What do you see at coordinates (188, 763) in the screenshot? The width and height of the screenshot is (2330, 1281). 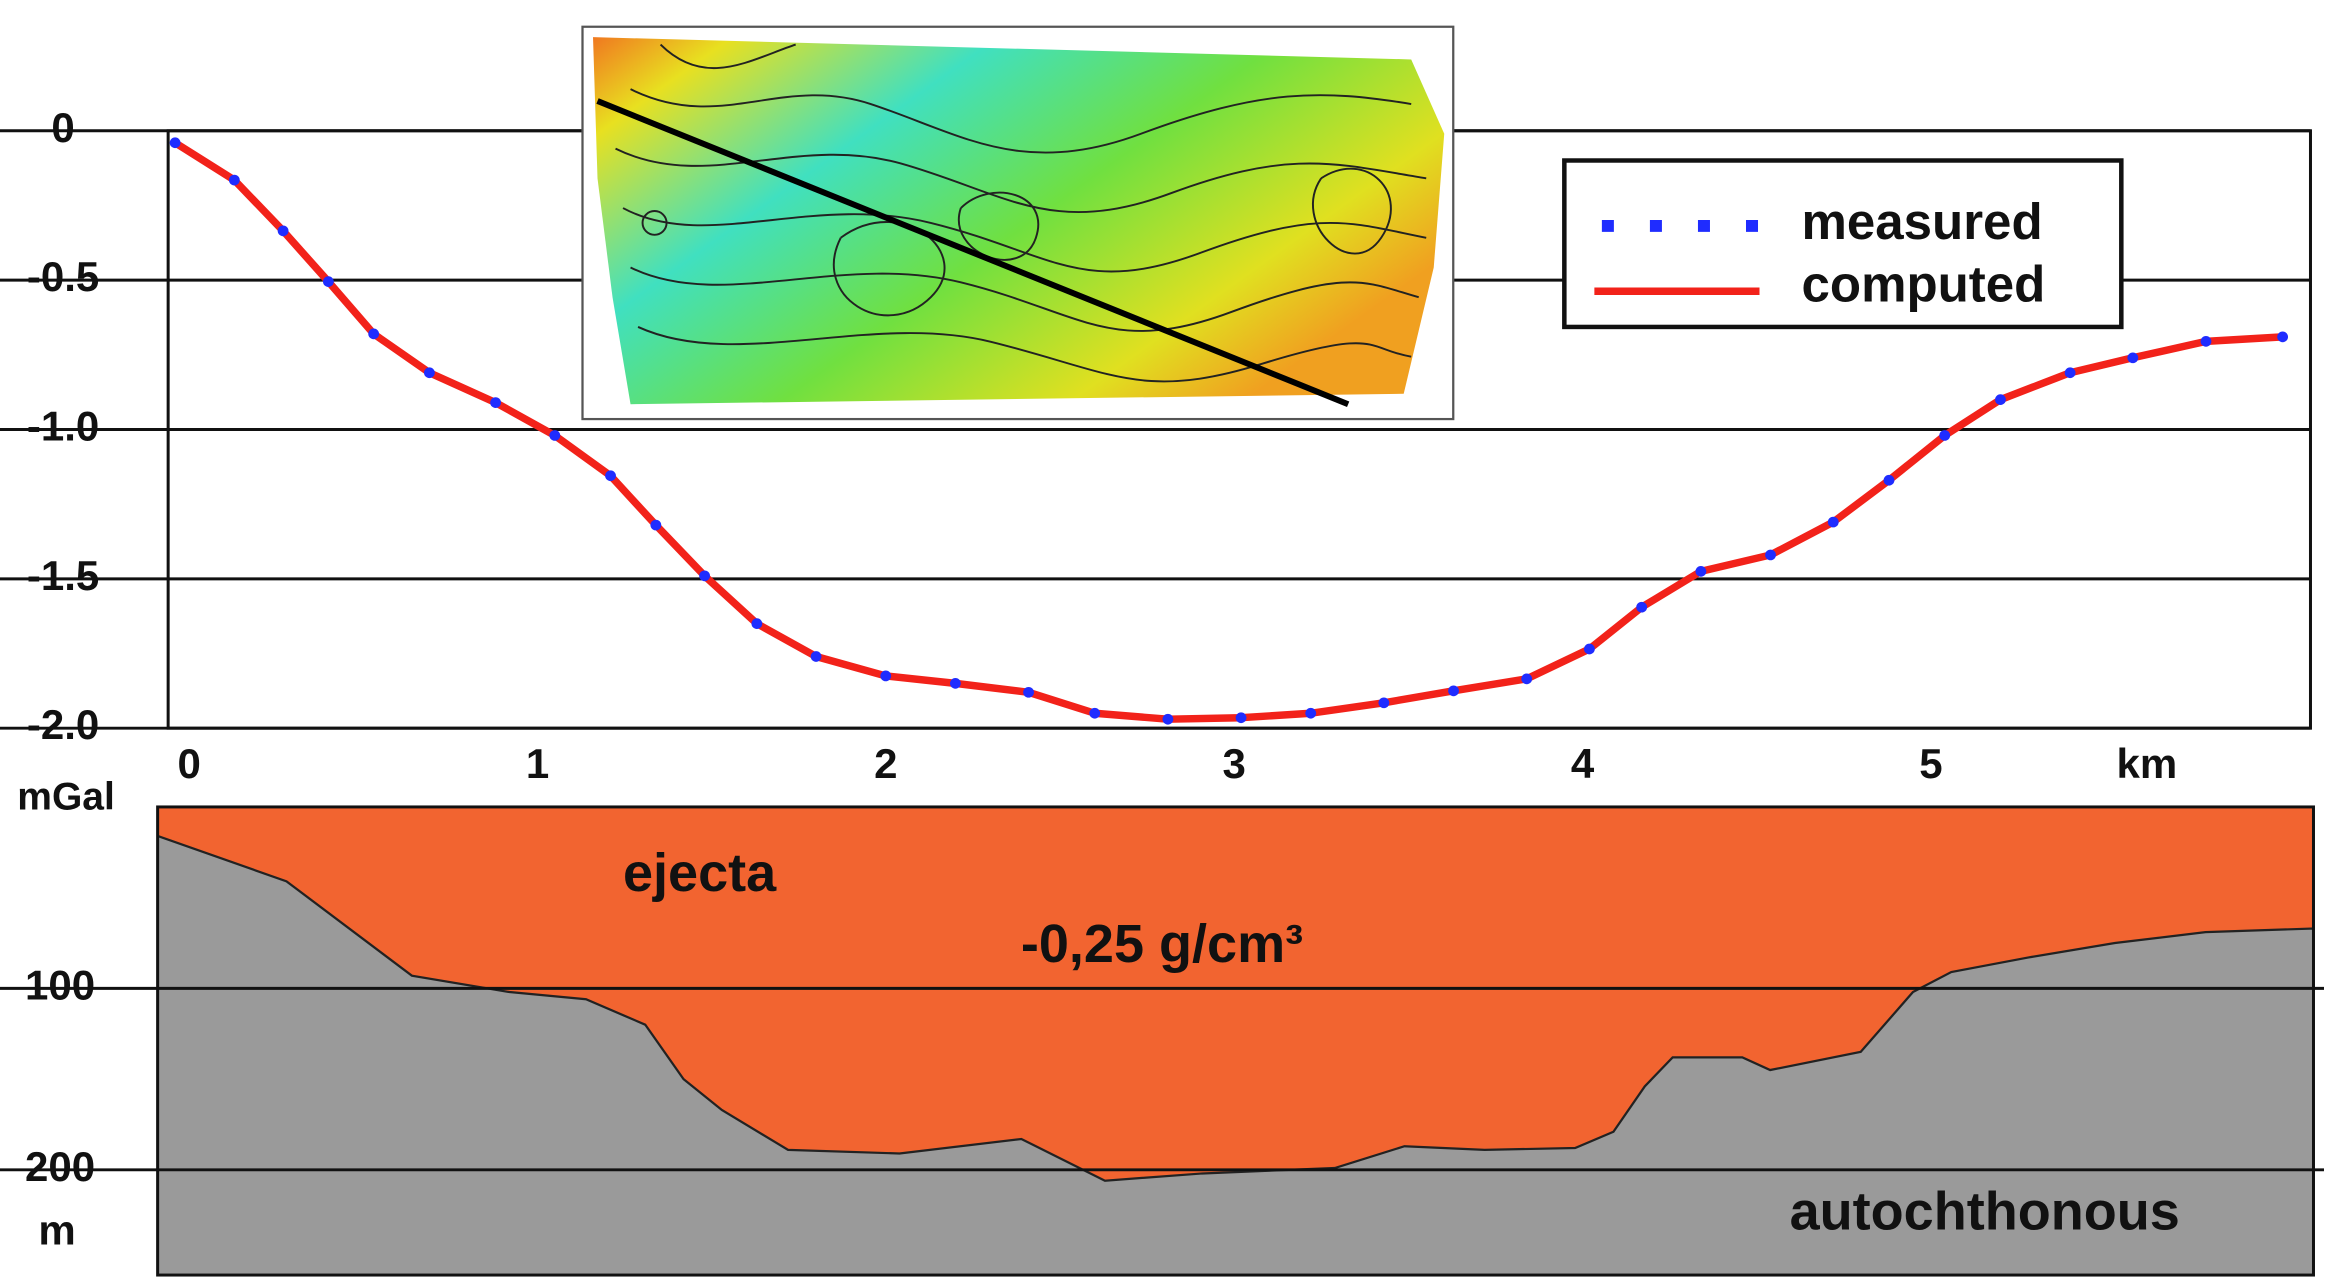 I see `x-tick-label: 0` at bounding box center [188, 763].